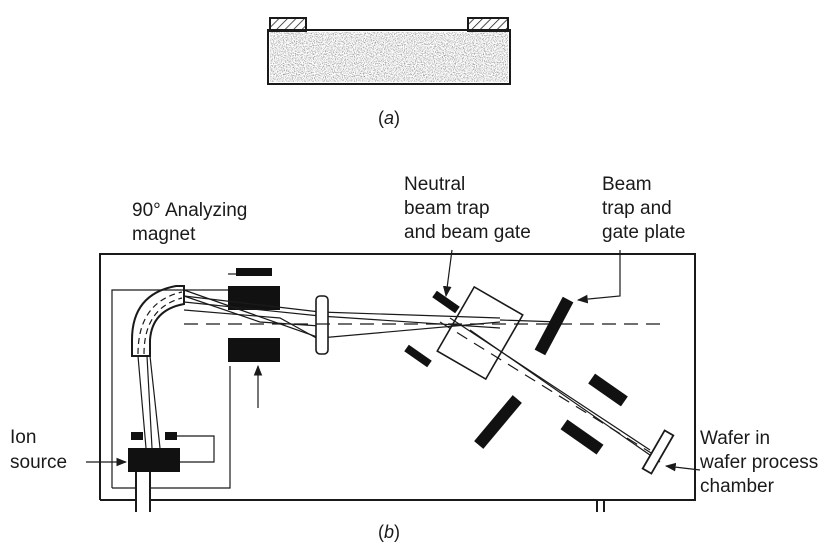 This screenshot has height=553, width=838. What do you see at coordinates (658, 452) in the screenshot?
I see `wafer` at bounding box center [658, 452].